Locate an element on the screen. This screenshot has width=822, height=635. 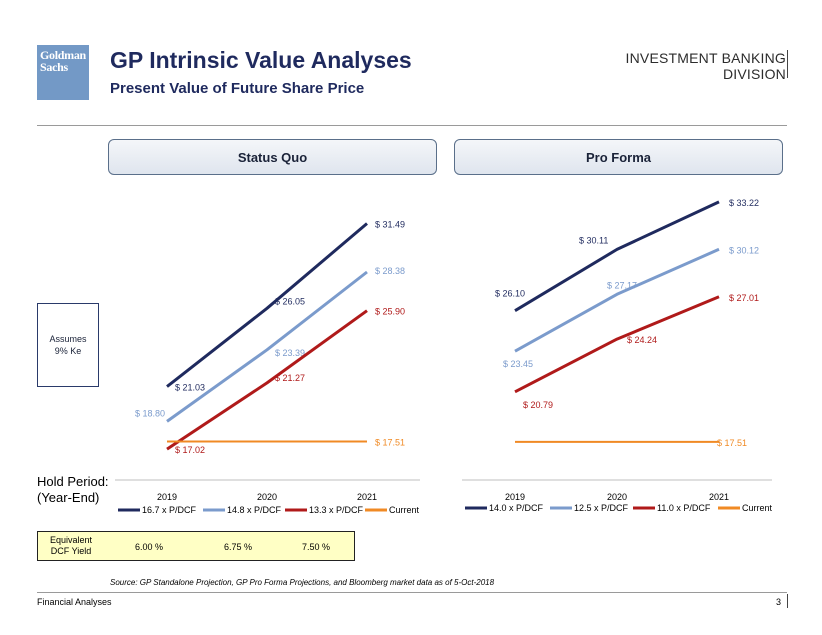
status-quo-panel-header: Status Quo is located at coordinates (272, 157).